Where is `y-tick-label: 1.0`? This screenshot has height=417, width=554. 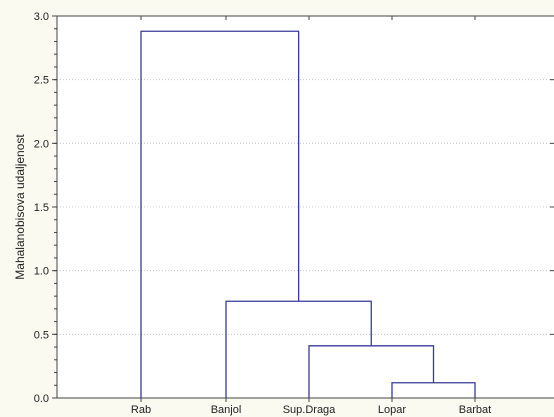
y-tick-label: 1.0 is located at coordinates (41, 272).